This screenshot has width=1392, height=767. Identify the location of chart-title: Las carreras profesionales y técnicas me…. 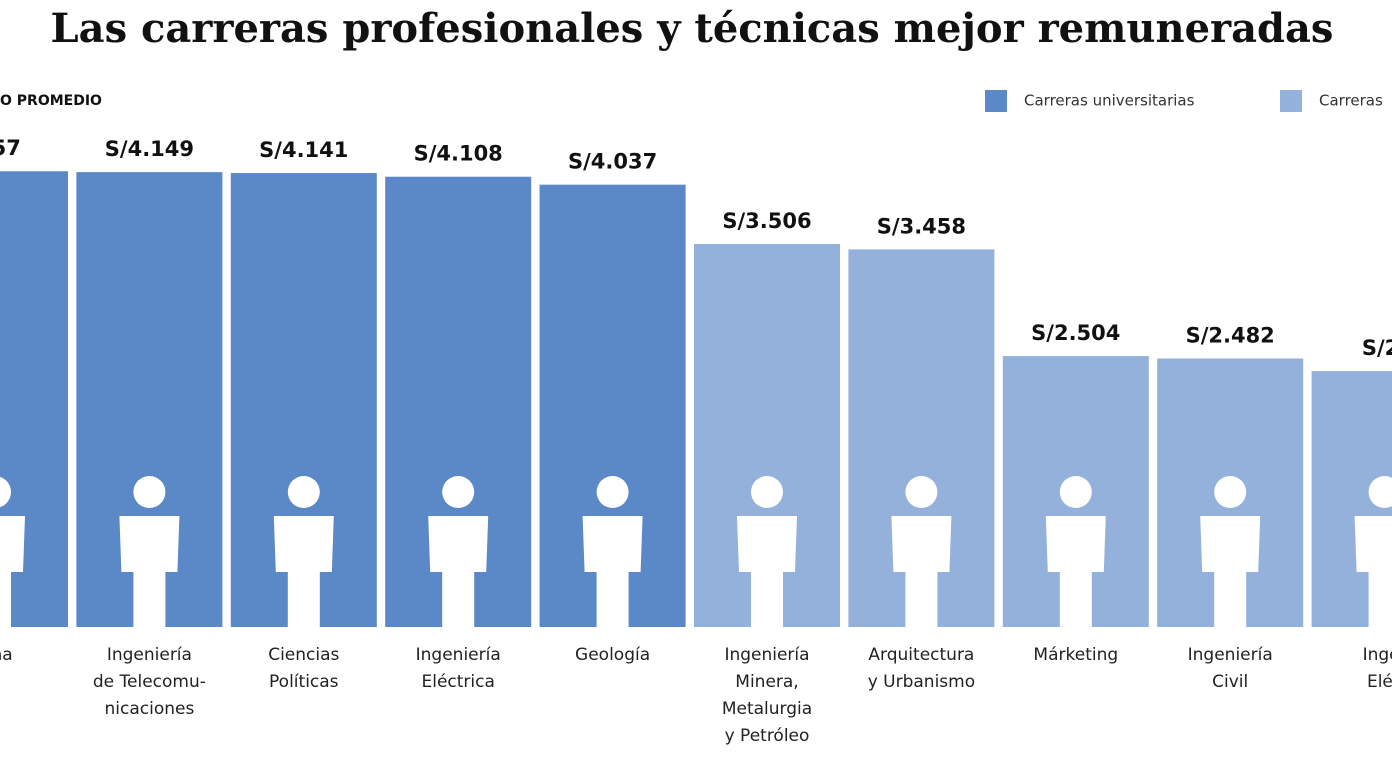
(692, 28).